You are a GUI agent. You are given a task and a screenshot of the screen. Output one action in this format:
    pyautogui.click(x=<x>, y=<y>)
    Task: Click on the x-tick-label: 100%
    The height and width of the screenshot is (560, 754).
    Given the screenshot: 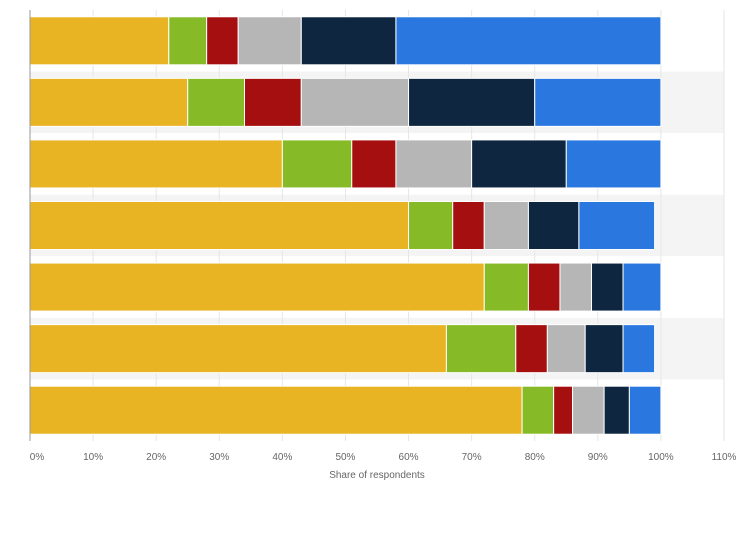 What is the action you would take?
    pyautogui.click(x=661, y=457)
    